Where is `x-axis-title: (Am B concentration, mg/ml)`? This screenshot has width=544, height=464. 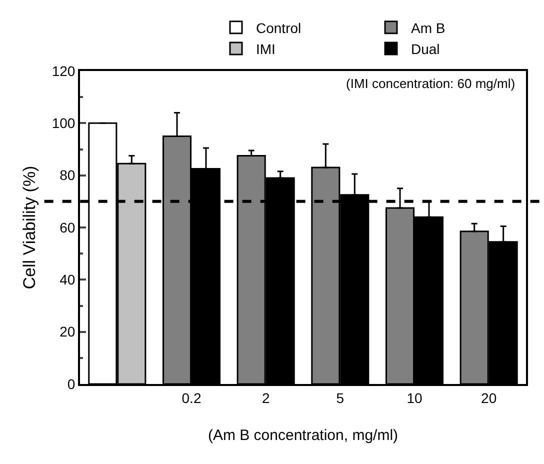 x-axis-title: (Am B concentration, mg/ml) is located at coordinates (303, 435).